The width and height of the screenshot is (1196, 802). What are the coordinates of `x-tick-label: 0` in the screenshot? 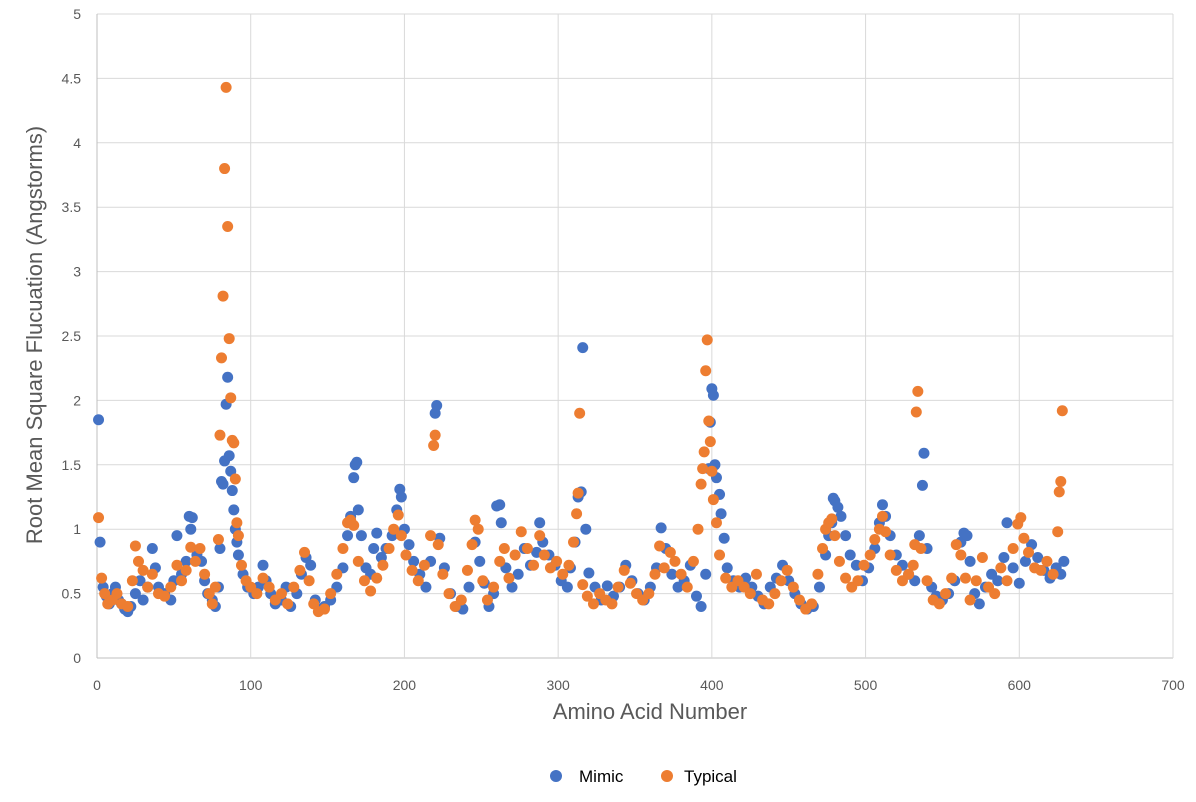 It's located at (97, 685).